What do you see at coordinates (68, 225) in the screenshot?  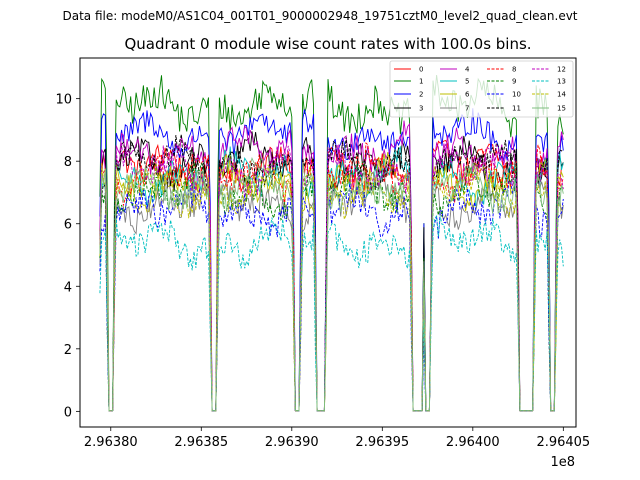 I see `y-tick-label: 6` at bounding box center [68, 225].